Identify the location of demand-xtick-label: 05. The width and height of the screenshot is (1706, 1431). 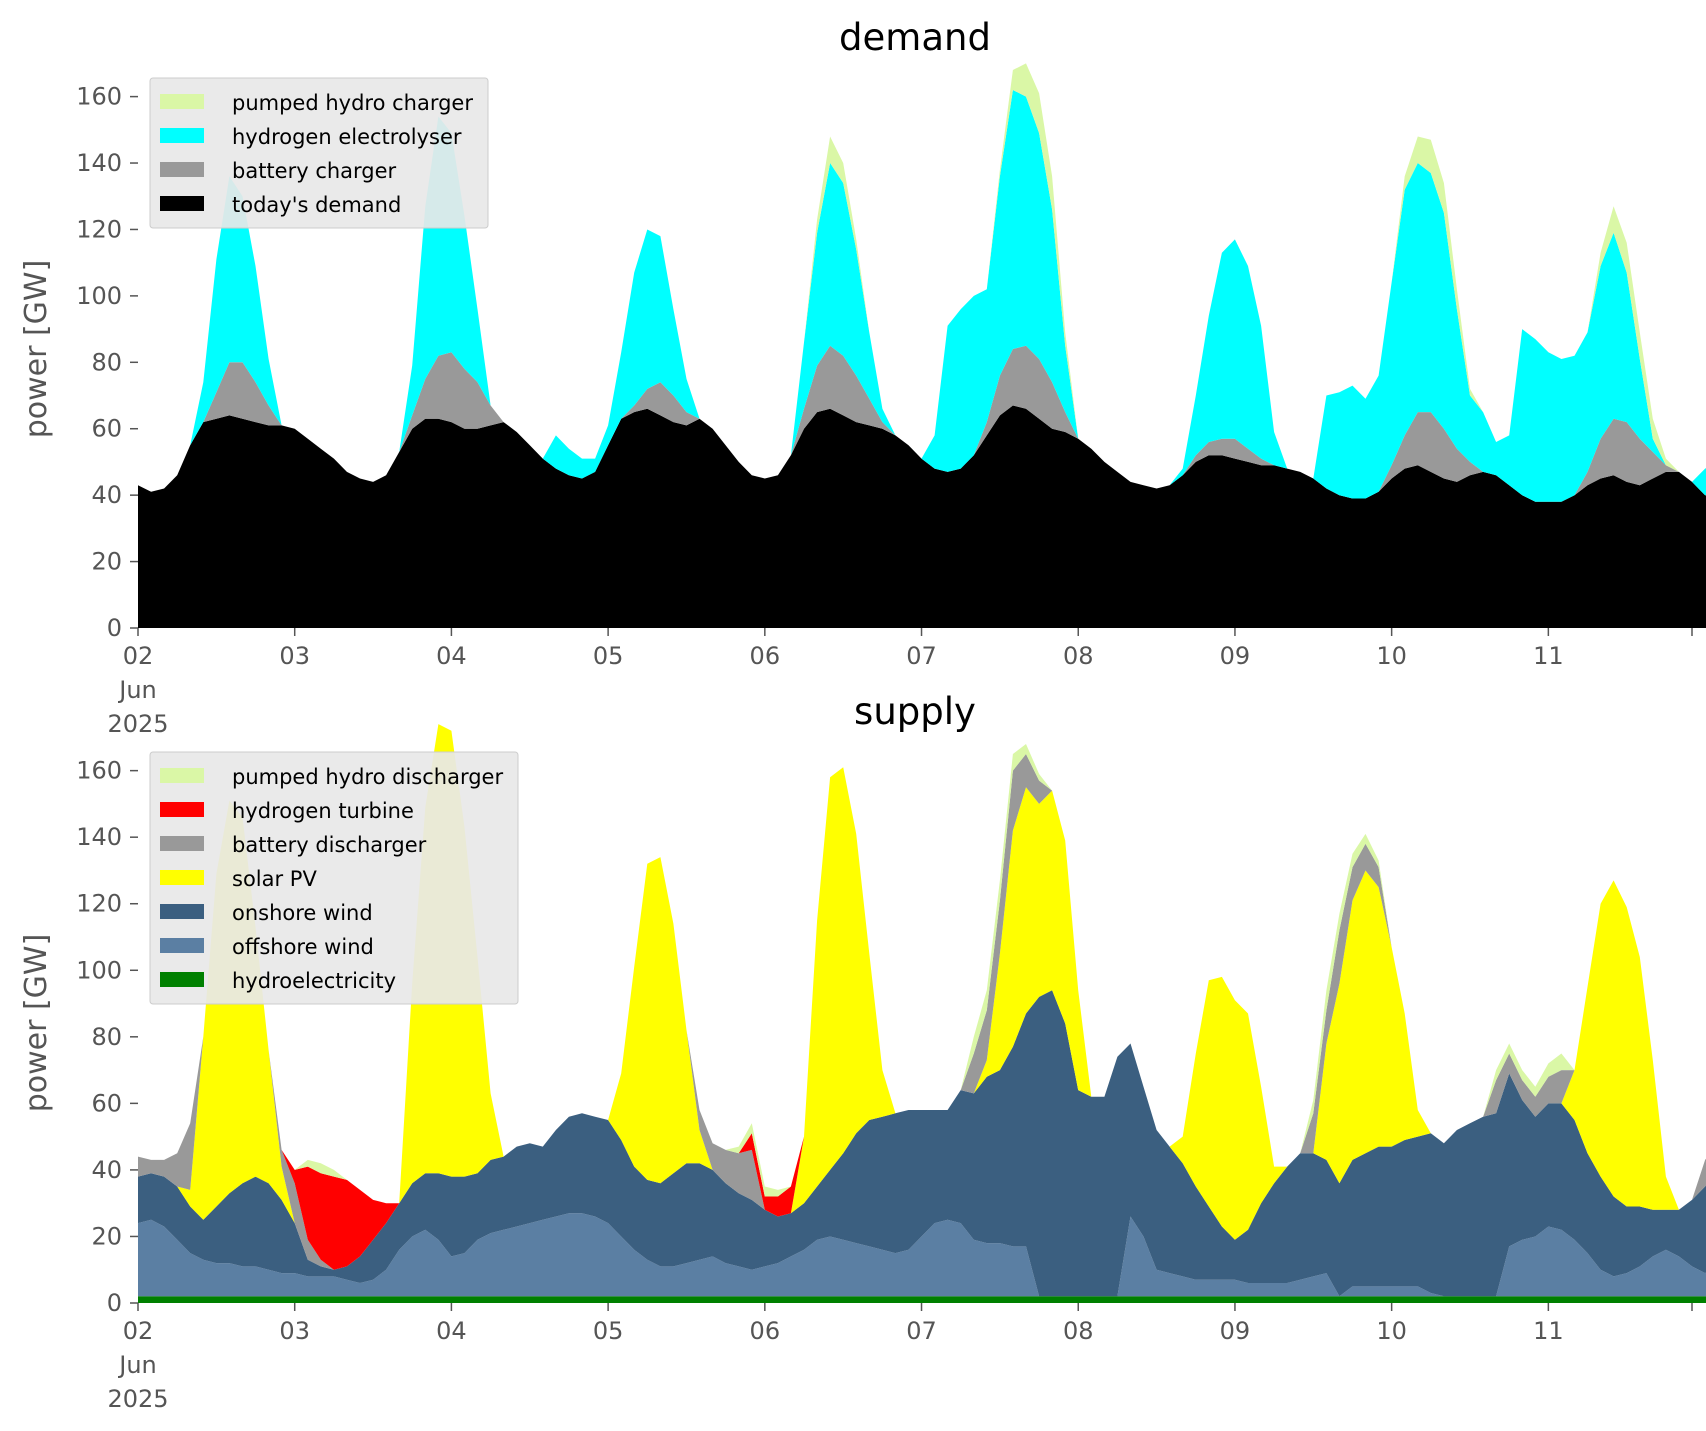
(608, 656).